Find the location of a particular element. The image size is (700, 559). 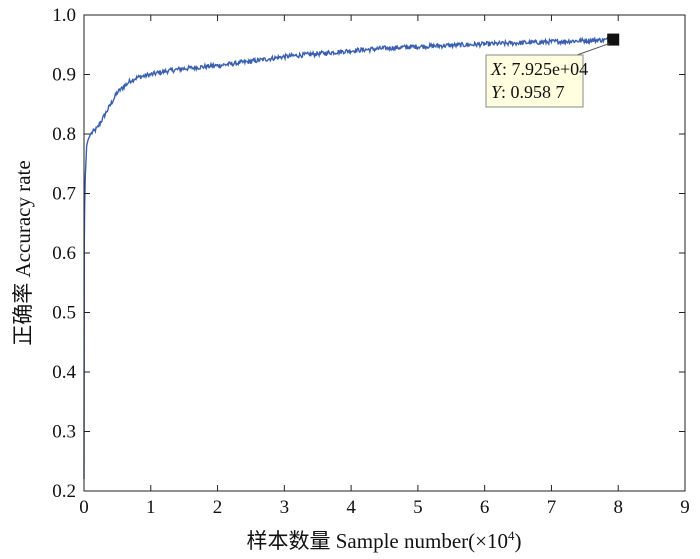

x-tick-label: 0 is located at coordinates (84, 507).